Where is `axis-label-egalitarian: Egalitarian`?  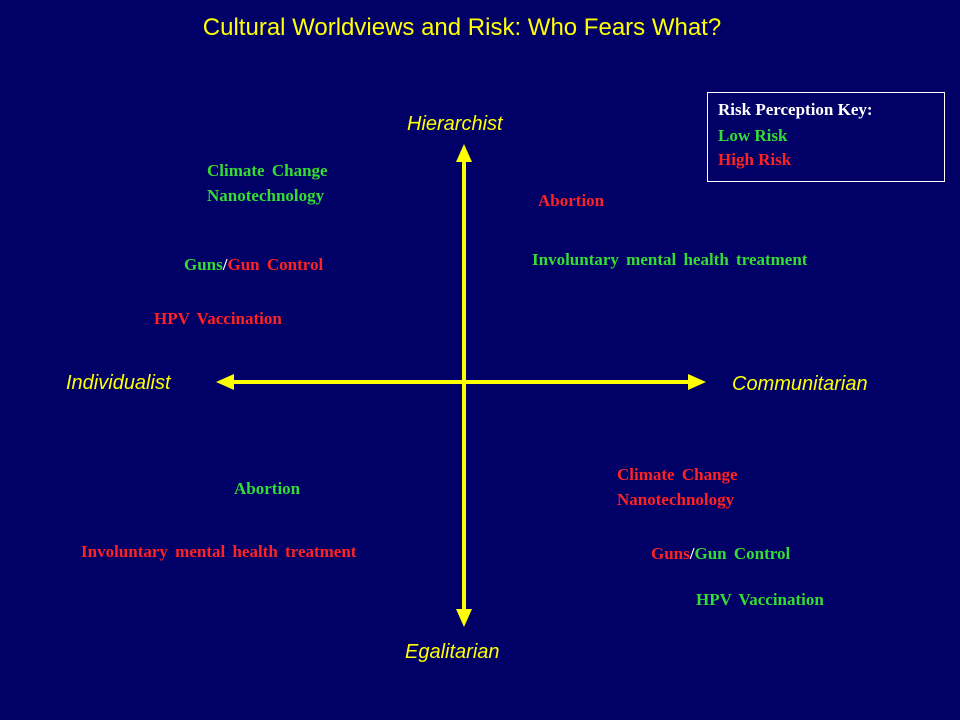
axis-label-egalitarian: Egalitarian is located at coordinates (452, 652).